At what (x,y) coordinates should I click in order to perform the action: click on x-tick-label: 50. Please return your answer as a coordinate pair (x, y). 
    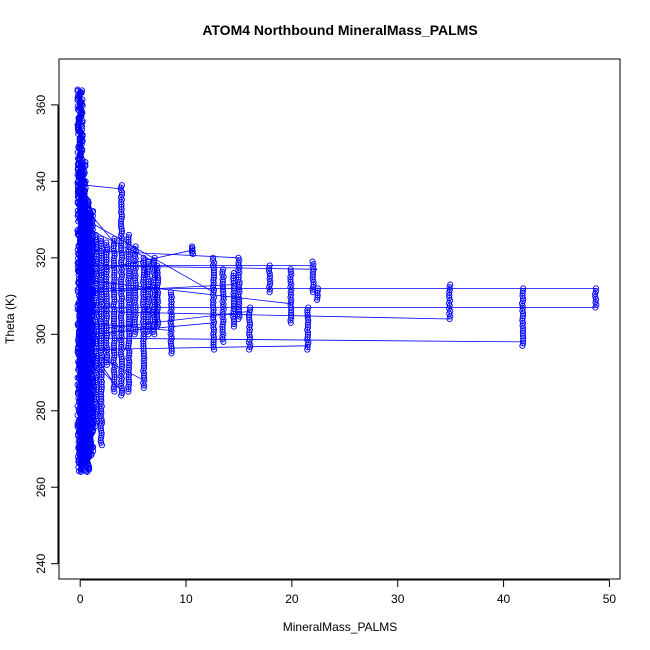
    Looking at the image, I should click on (610, 599).